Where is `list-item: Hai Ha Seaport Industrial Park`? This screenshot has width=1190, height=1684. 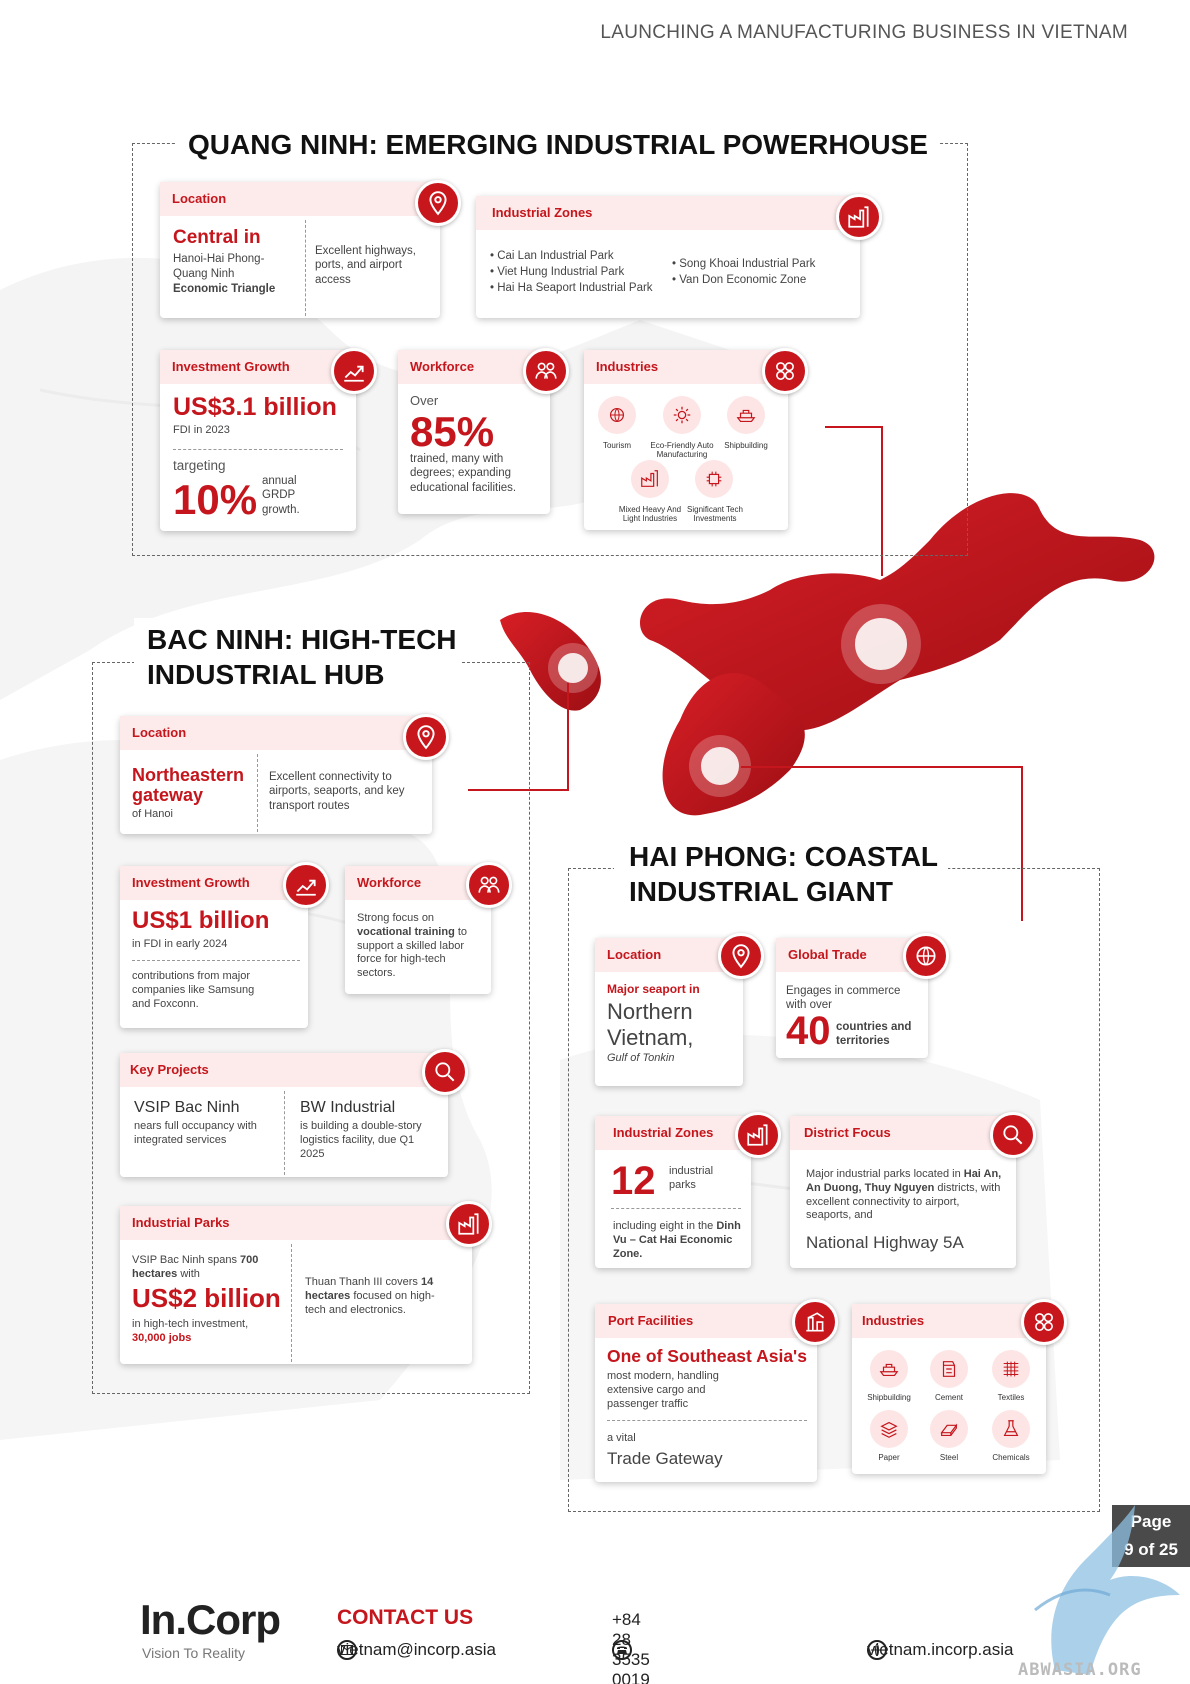 list-item: Hai Ha Seaport Industrial Park is located at coordinates (571, 288).